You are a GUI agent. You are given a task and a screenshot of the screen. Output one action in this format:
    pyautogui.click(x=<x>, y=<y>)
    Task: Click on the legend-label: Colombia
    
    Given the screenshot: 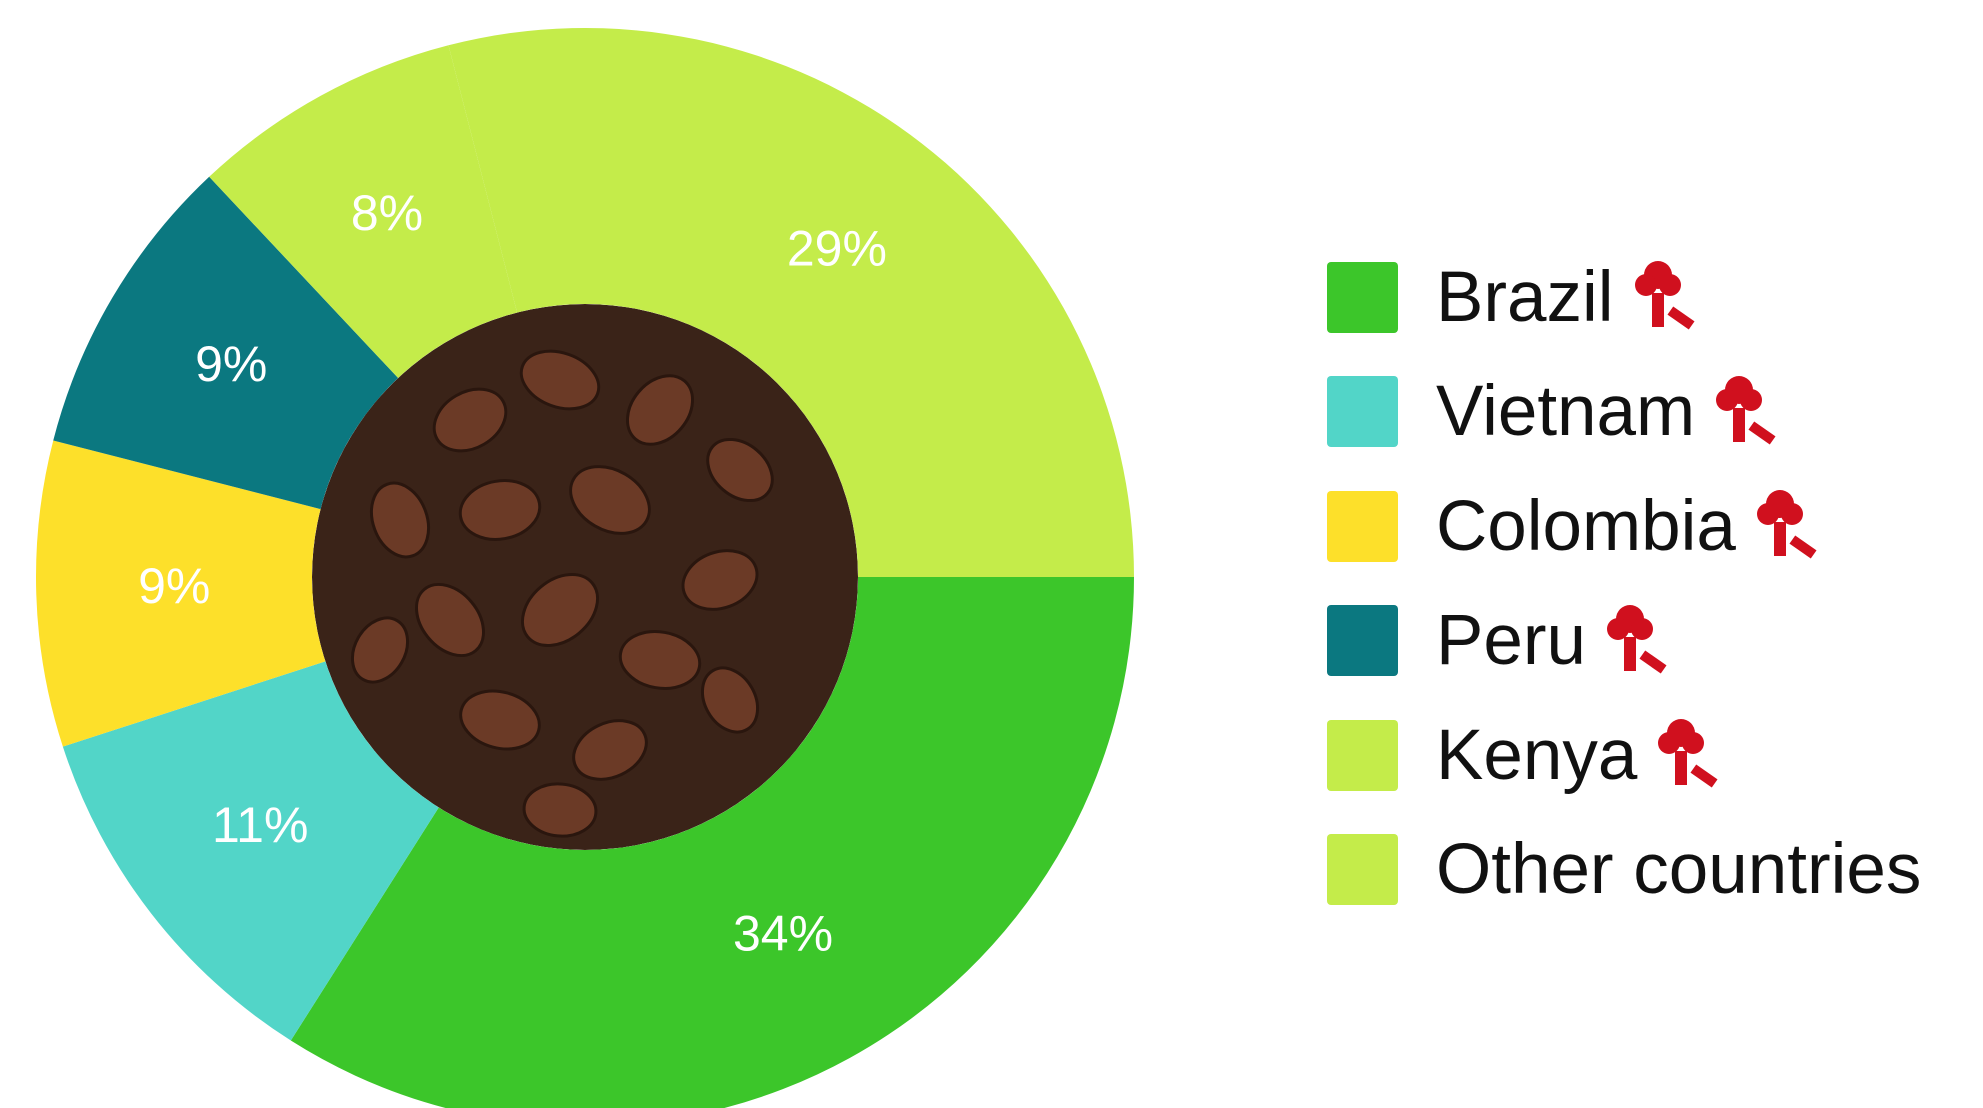 What is the action you would take?
    pyautogui.click(x=1586, y=526)
    